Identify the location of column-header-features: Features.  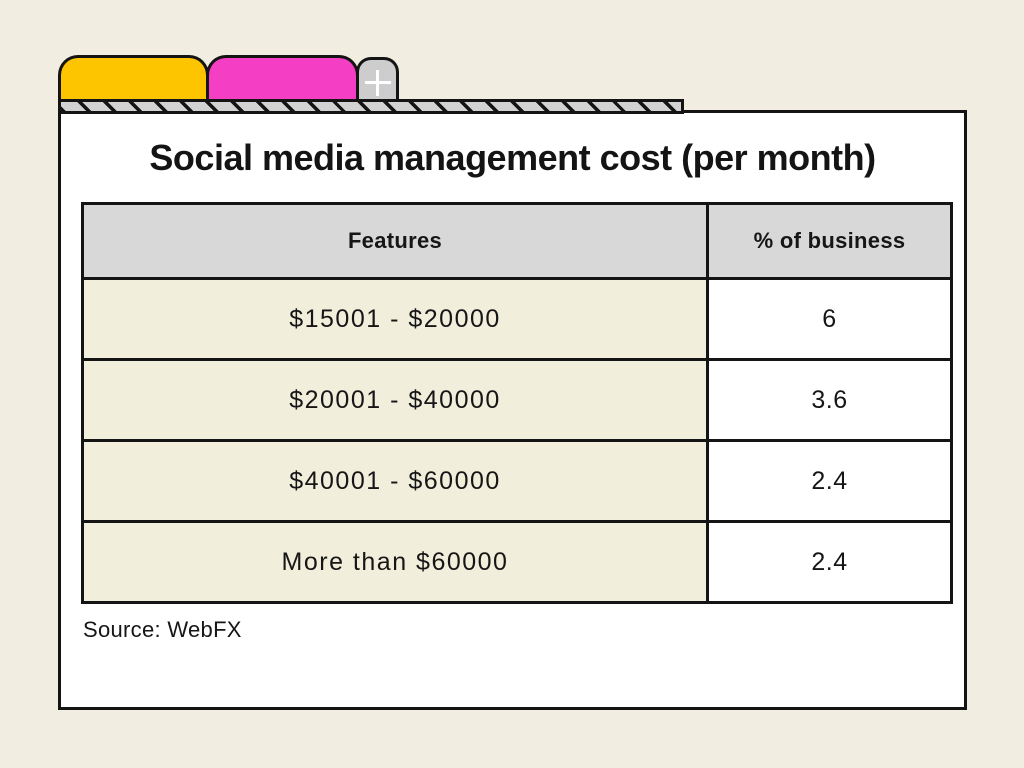
(395, 241).